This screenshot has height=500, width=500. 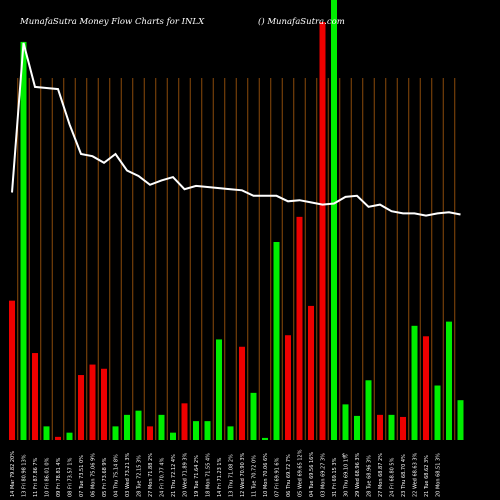 I want to click on x-tick-label: 18 Mon 71.55 4%, so click(x=209, y=475).